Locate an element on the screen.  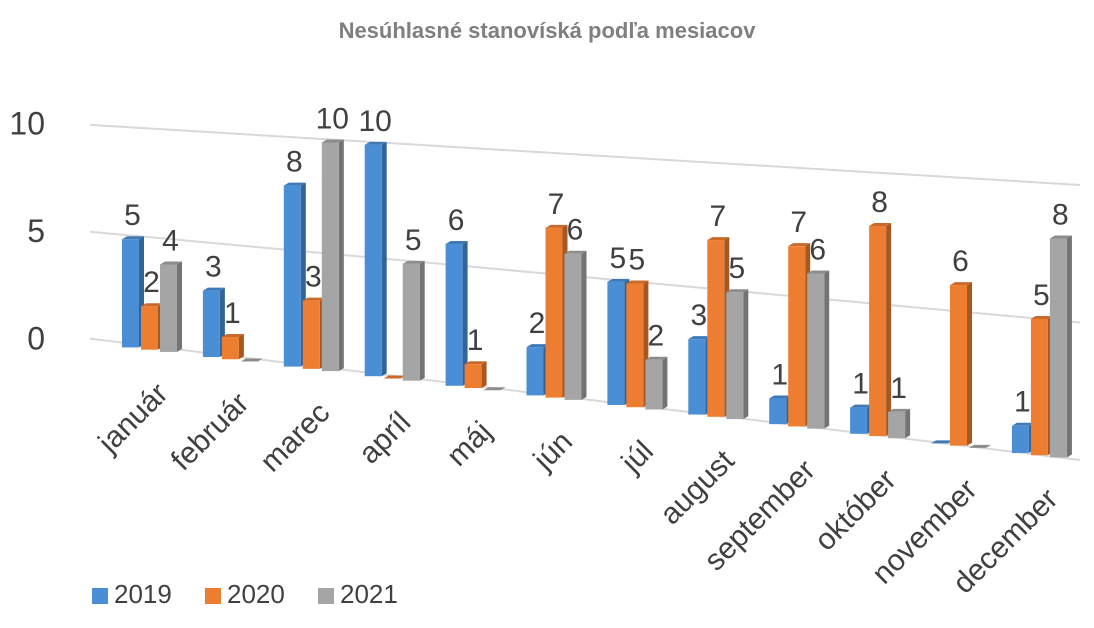
x-tick-label: august is located at coordinates (697, 487).